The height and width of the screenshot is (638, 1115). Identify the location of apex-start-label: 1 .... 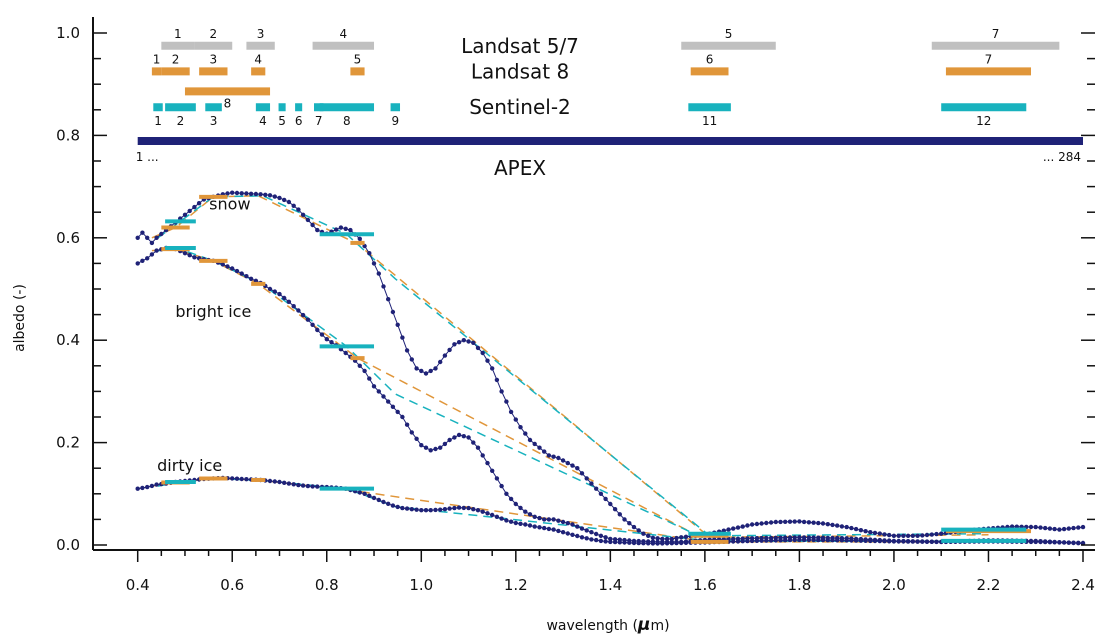
(147, 157).